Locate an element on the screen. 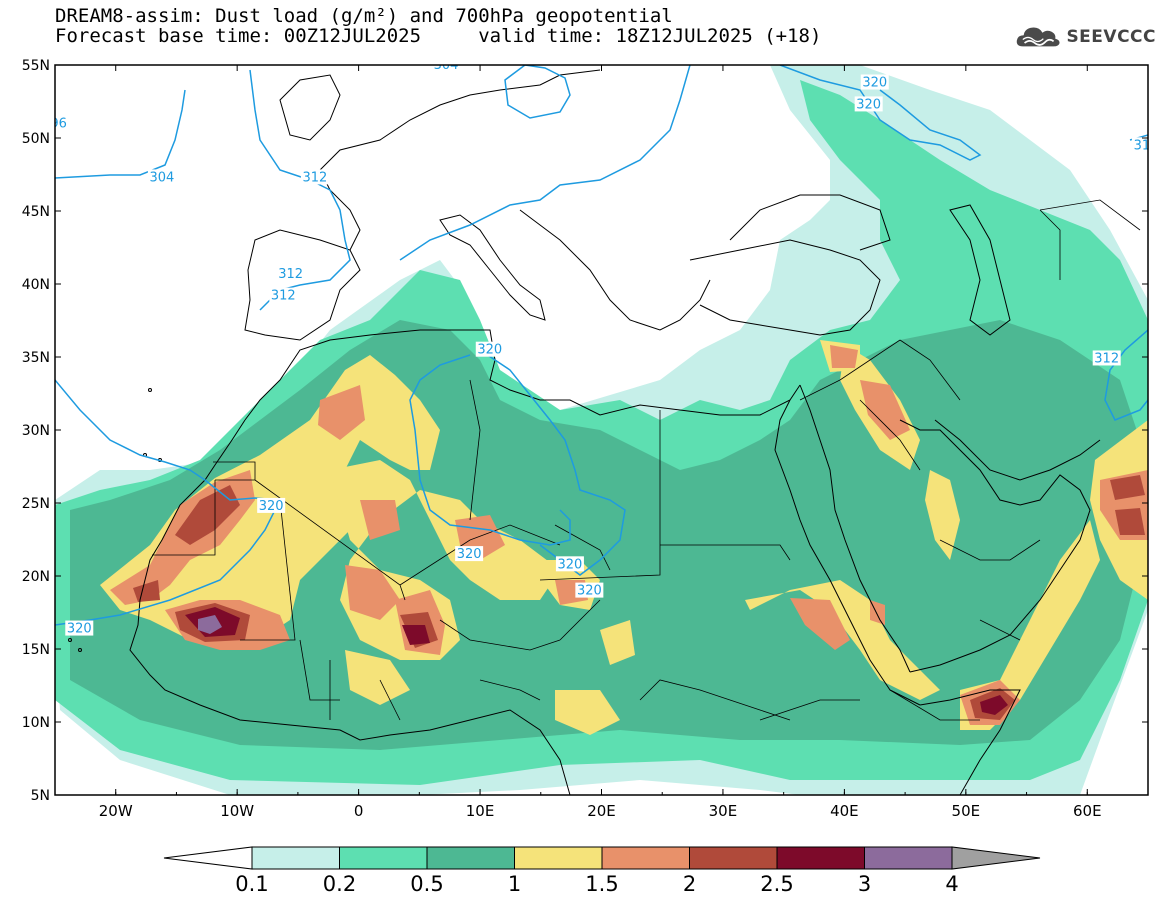 This screenshot has width=1165, height=907. y-tick-label: 10N is located at coordinates (36, 723).